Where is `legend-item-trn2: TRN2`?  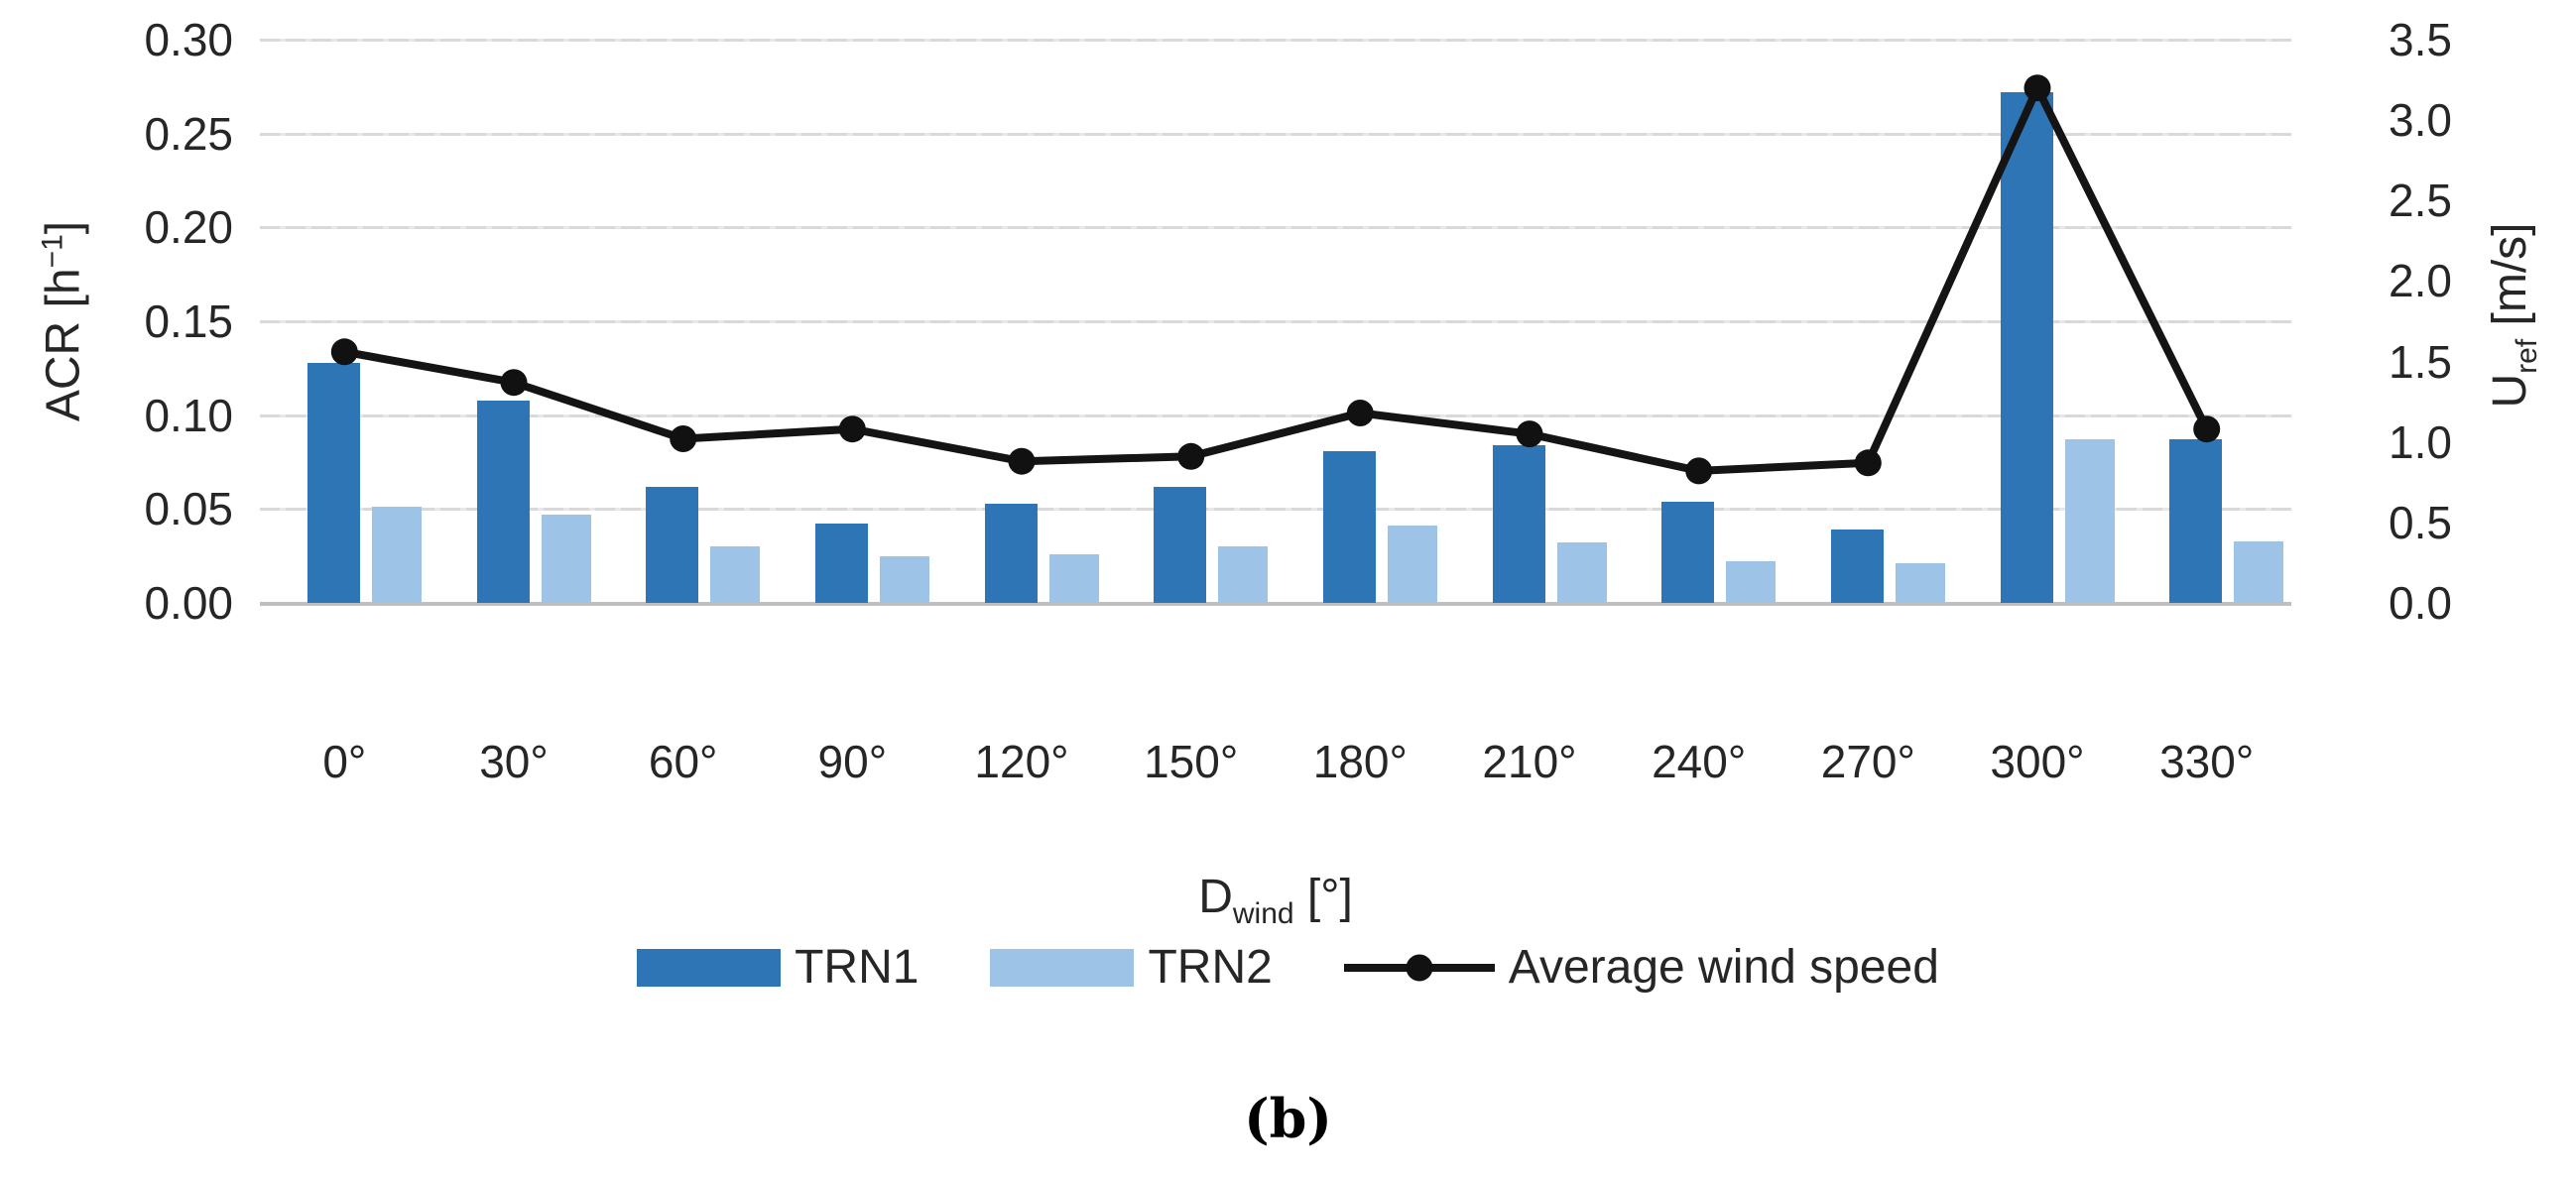 legend-item-trn2: TRN2 is located at coordinates (1131, 967).